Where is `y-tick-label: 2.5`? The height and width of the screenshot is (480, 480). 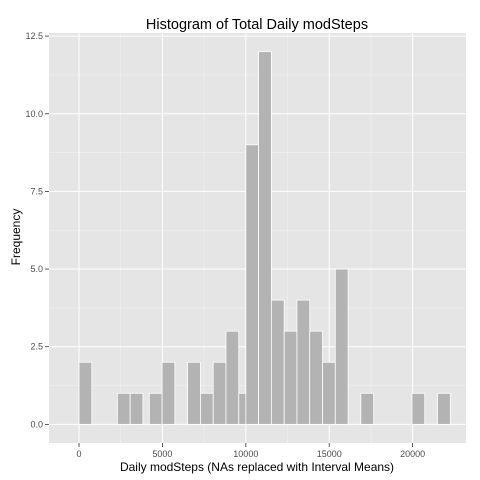
y-tick-label: 2.5 is located at coordinates (36, 347).